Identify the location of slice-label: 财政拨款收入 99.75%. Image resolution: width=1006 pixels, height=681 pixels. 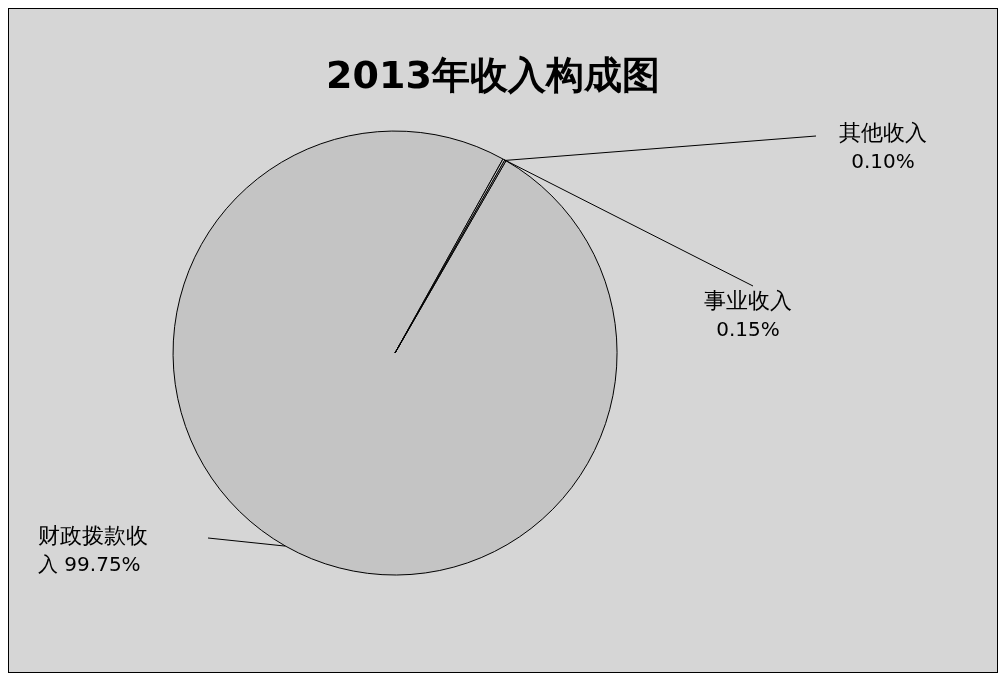
(93, 549).